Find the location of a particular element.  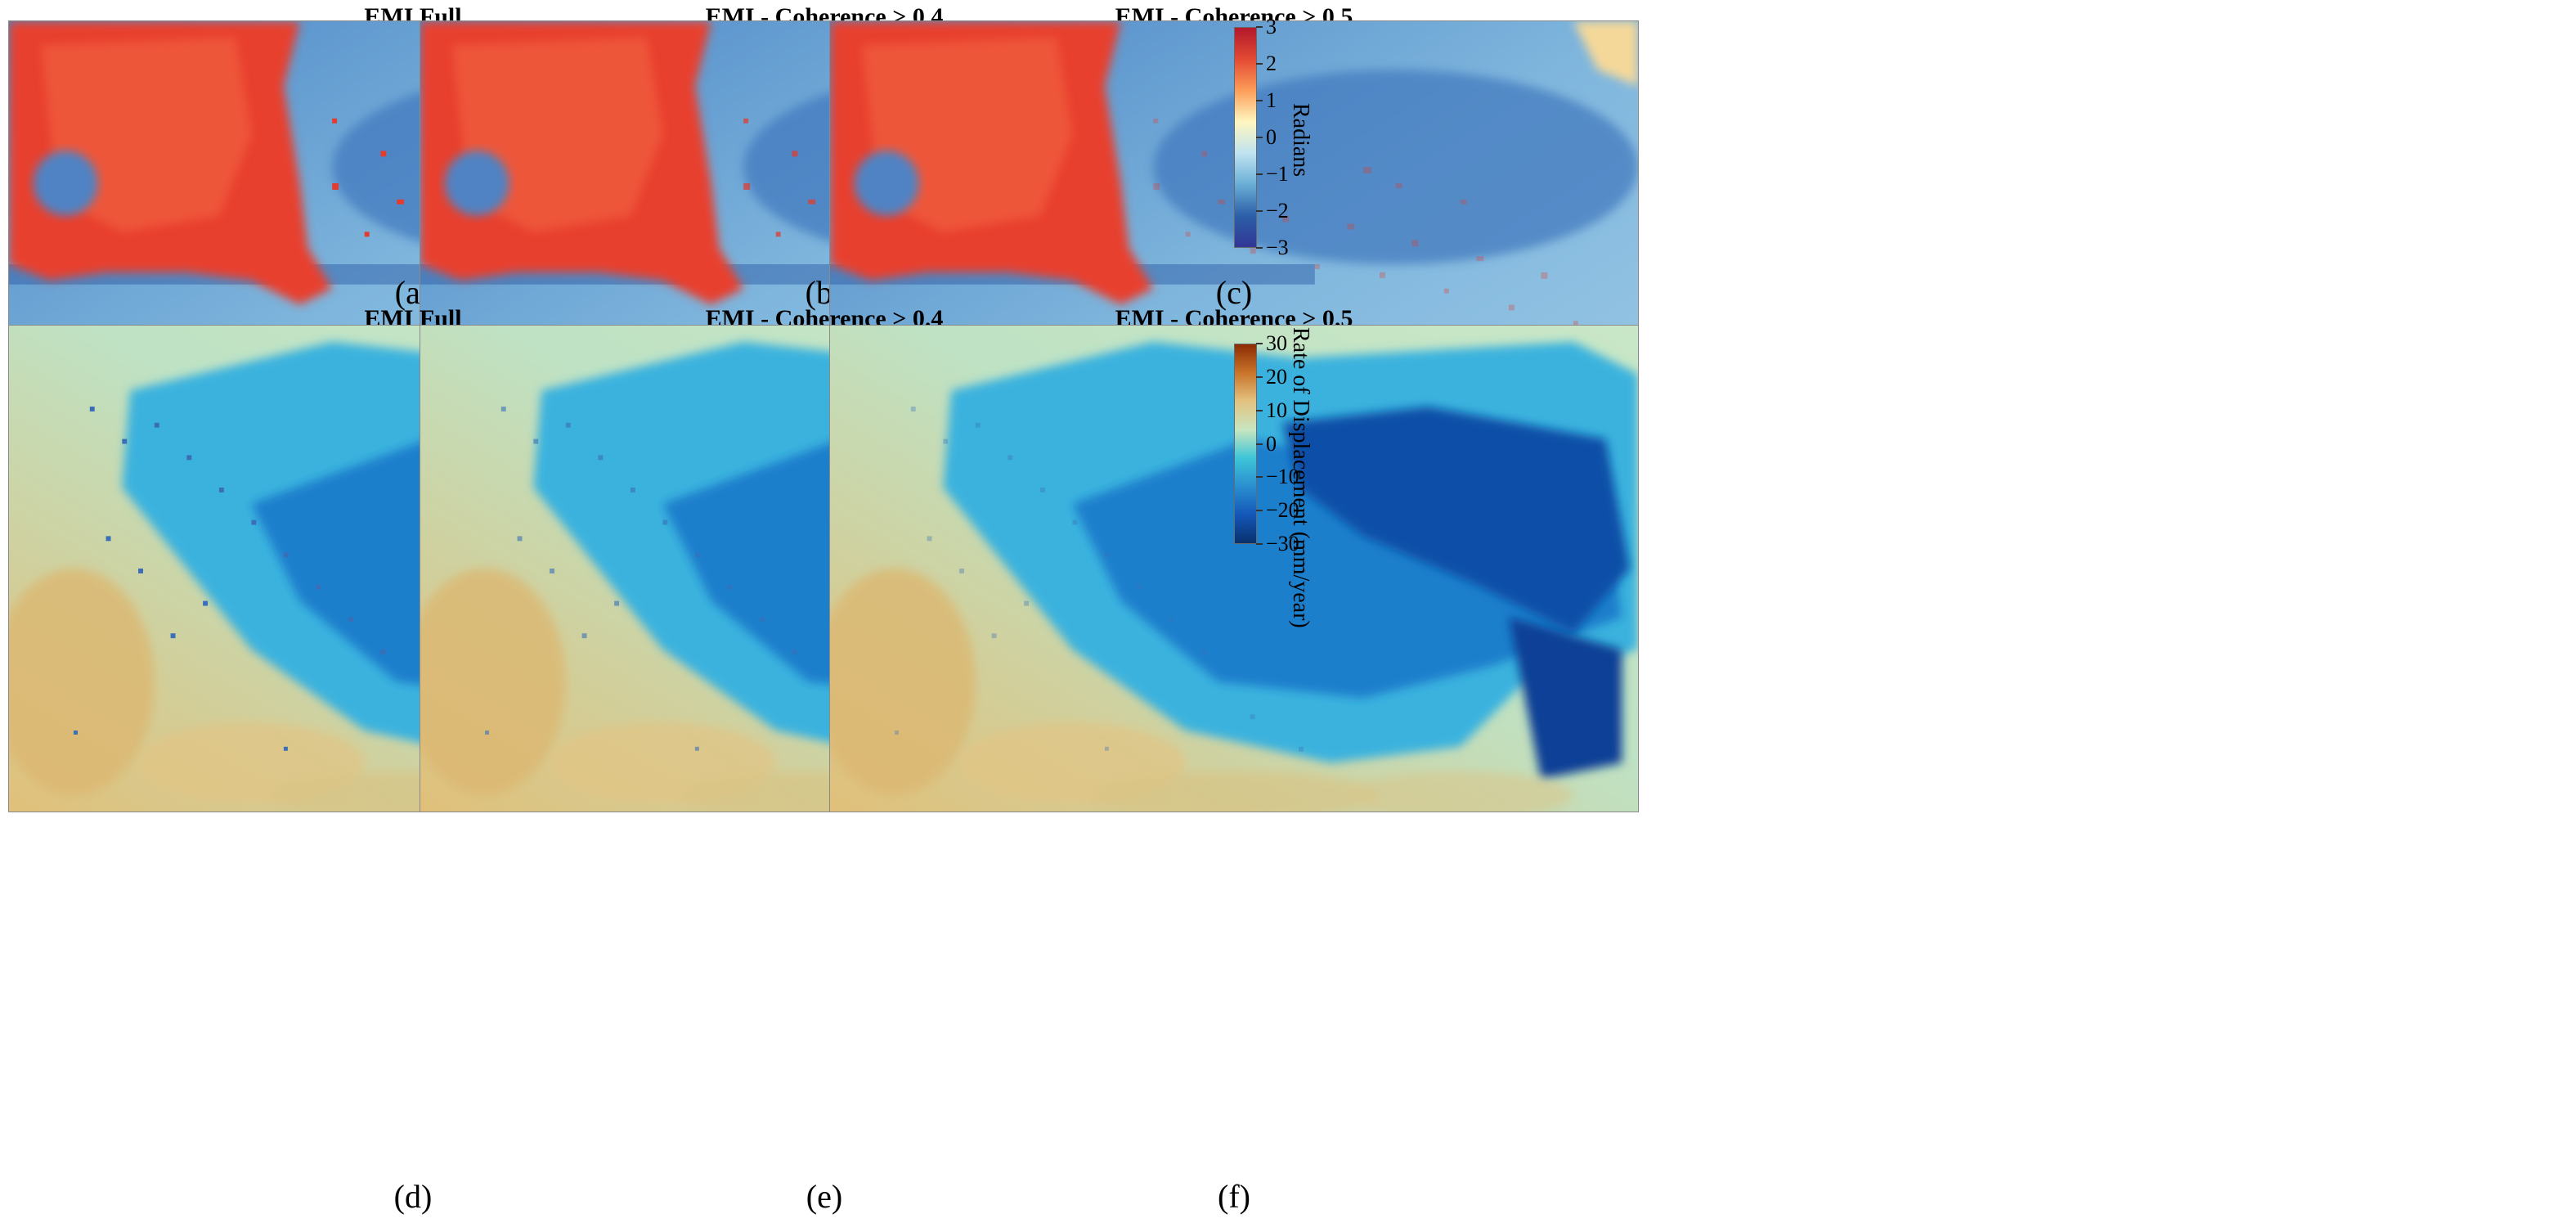

colorbar-tick: −10 is located at coordinates (1277, 477).